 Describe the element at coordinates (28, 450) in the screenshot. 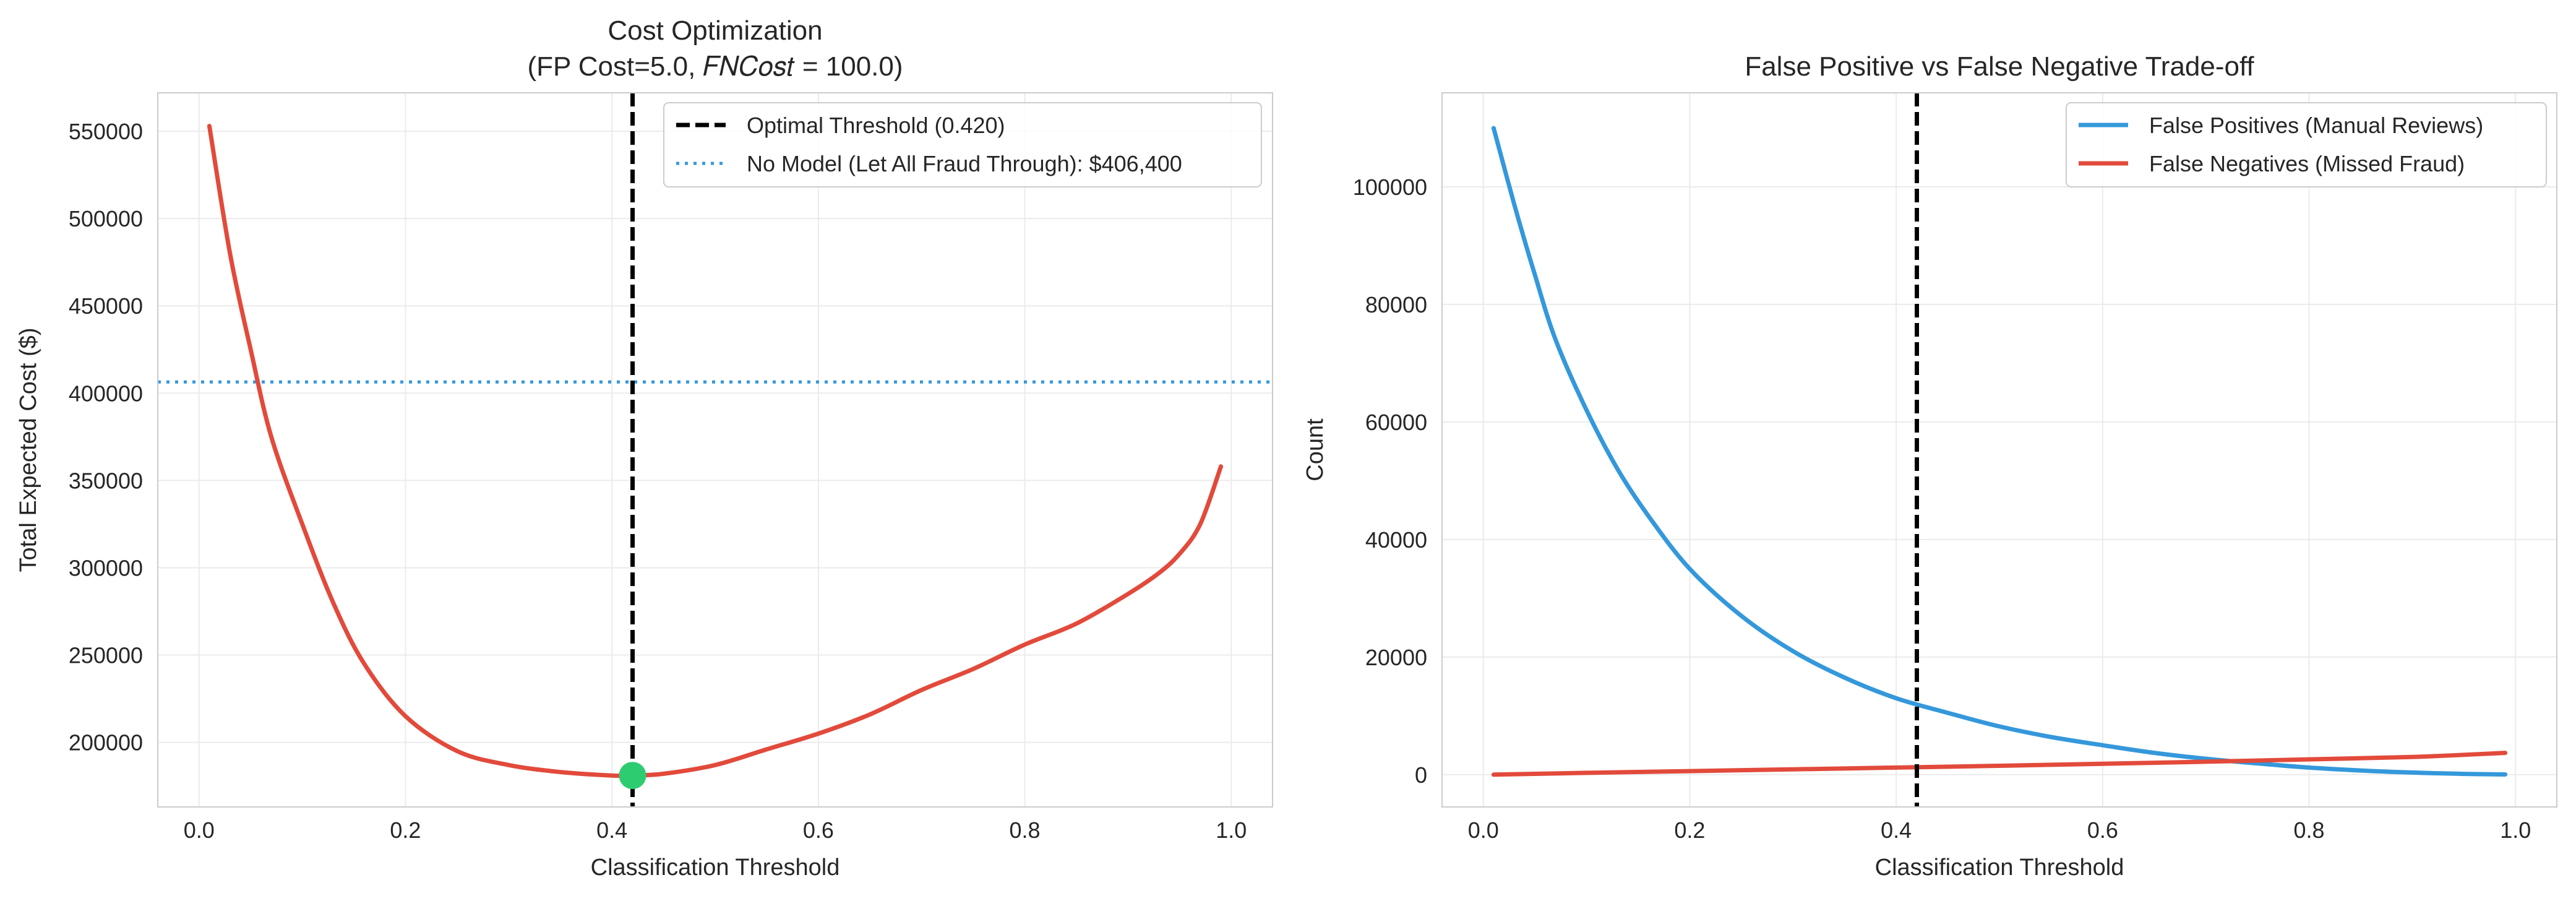

I see `left-y-axis-label: Total Expected Cost ($)` at that location.